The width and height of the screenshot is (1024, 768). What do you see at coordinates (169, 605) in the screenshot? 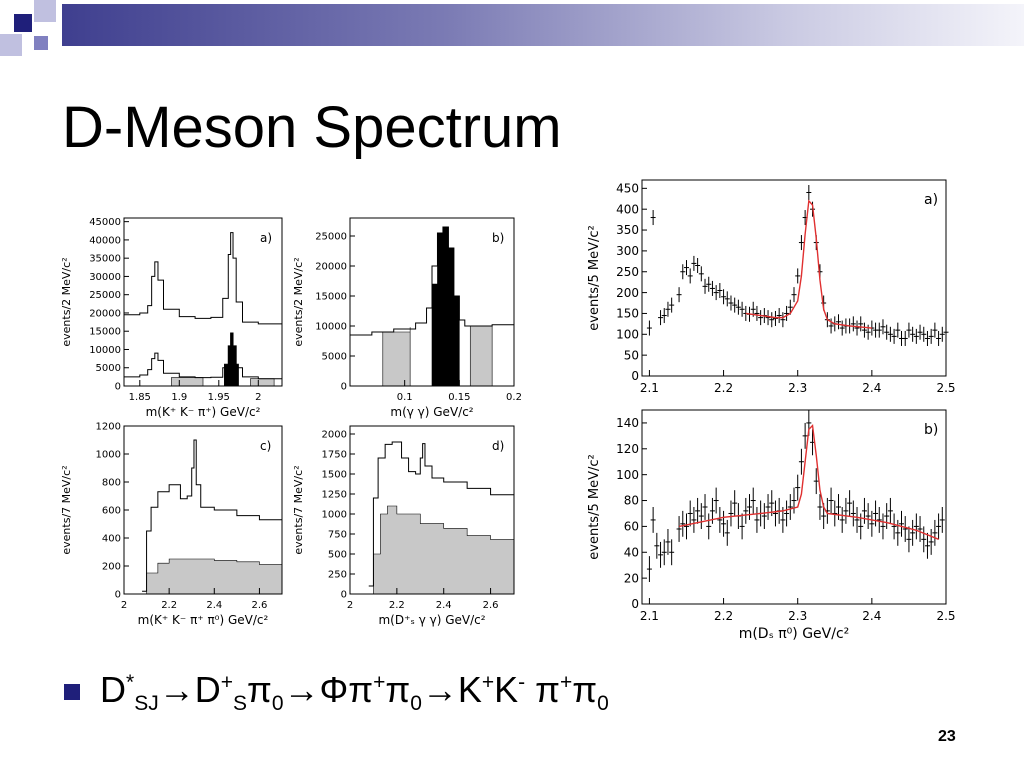
I see `x-tick-label: 2.2` at bounding box center [169, 605].